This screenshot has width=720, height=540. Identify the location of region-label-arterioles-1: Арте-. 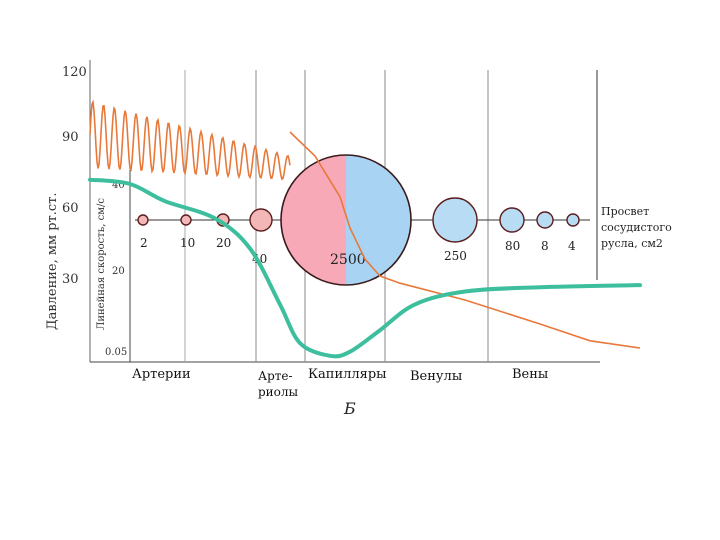
(275, 376).